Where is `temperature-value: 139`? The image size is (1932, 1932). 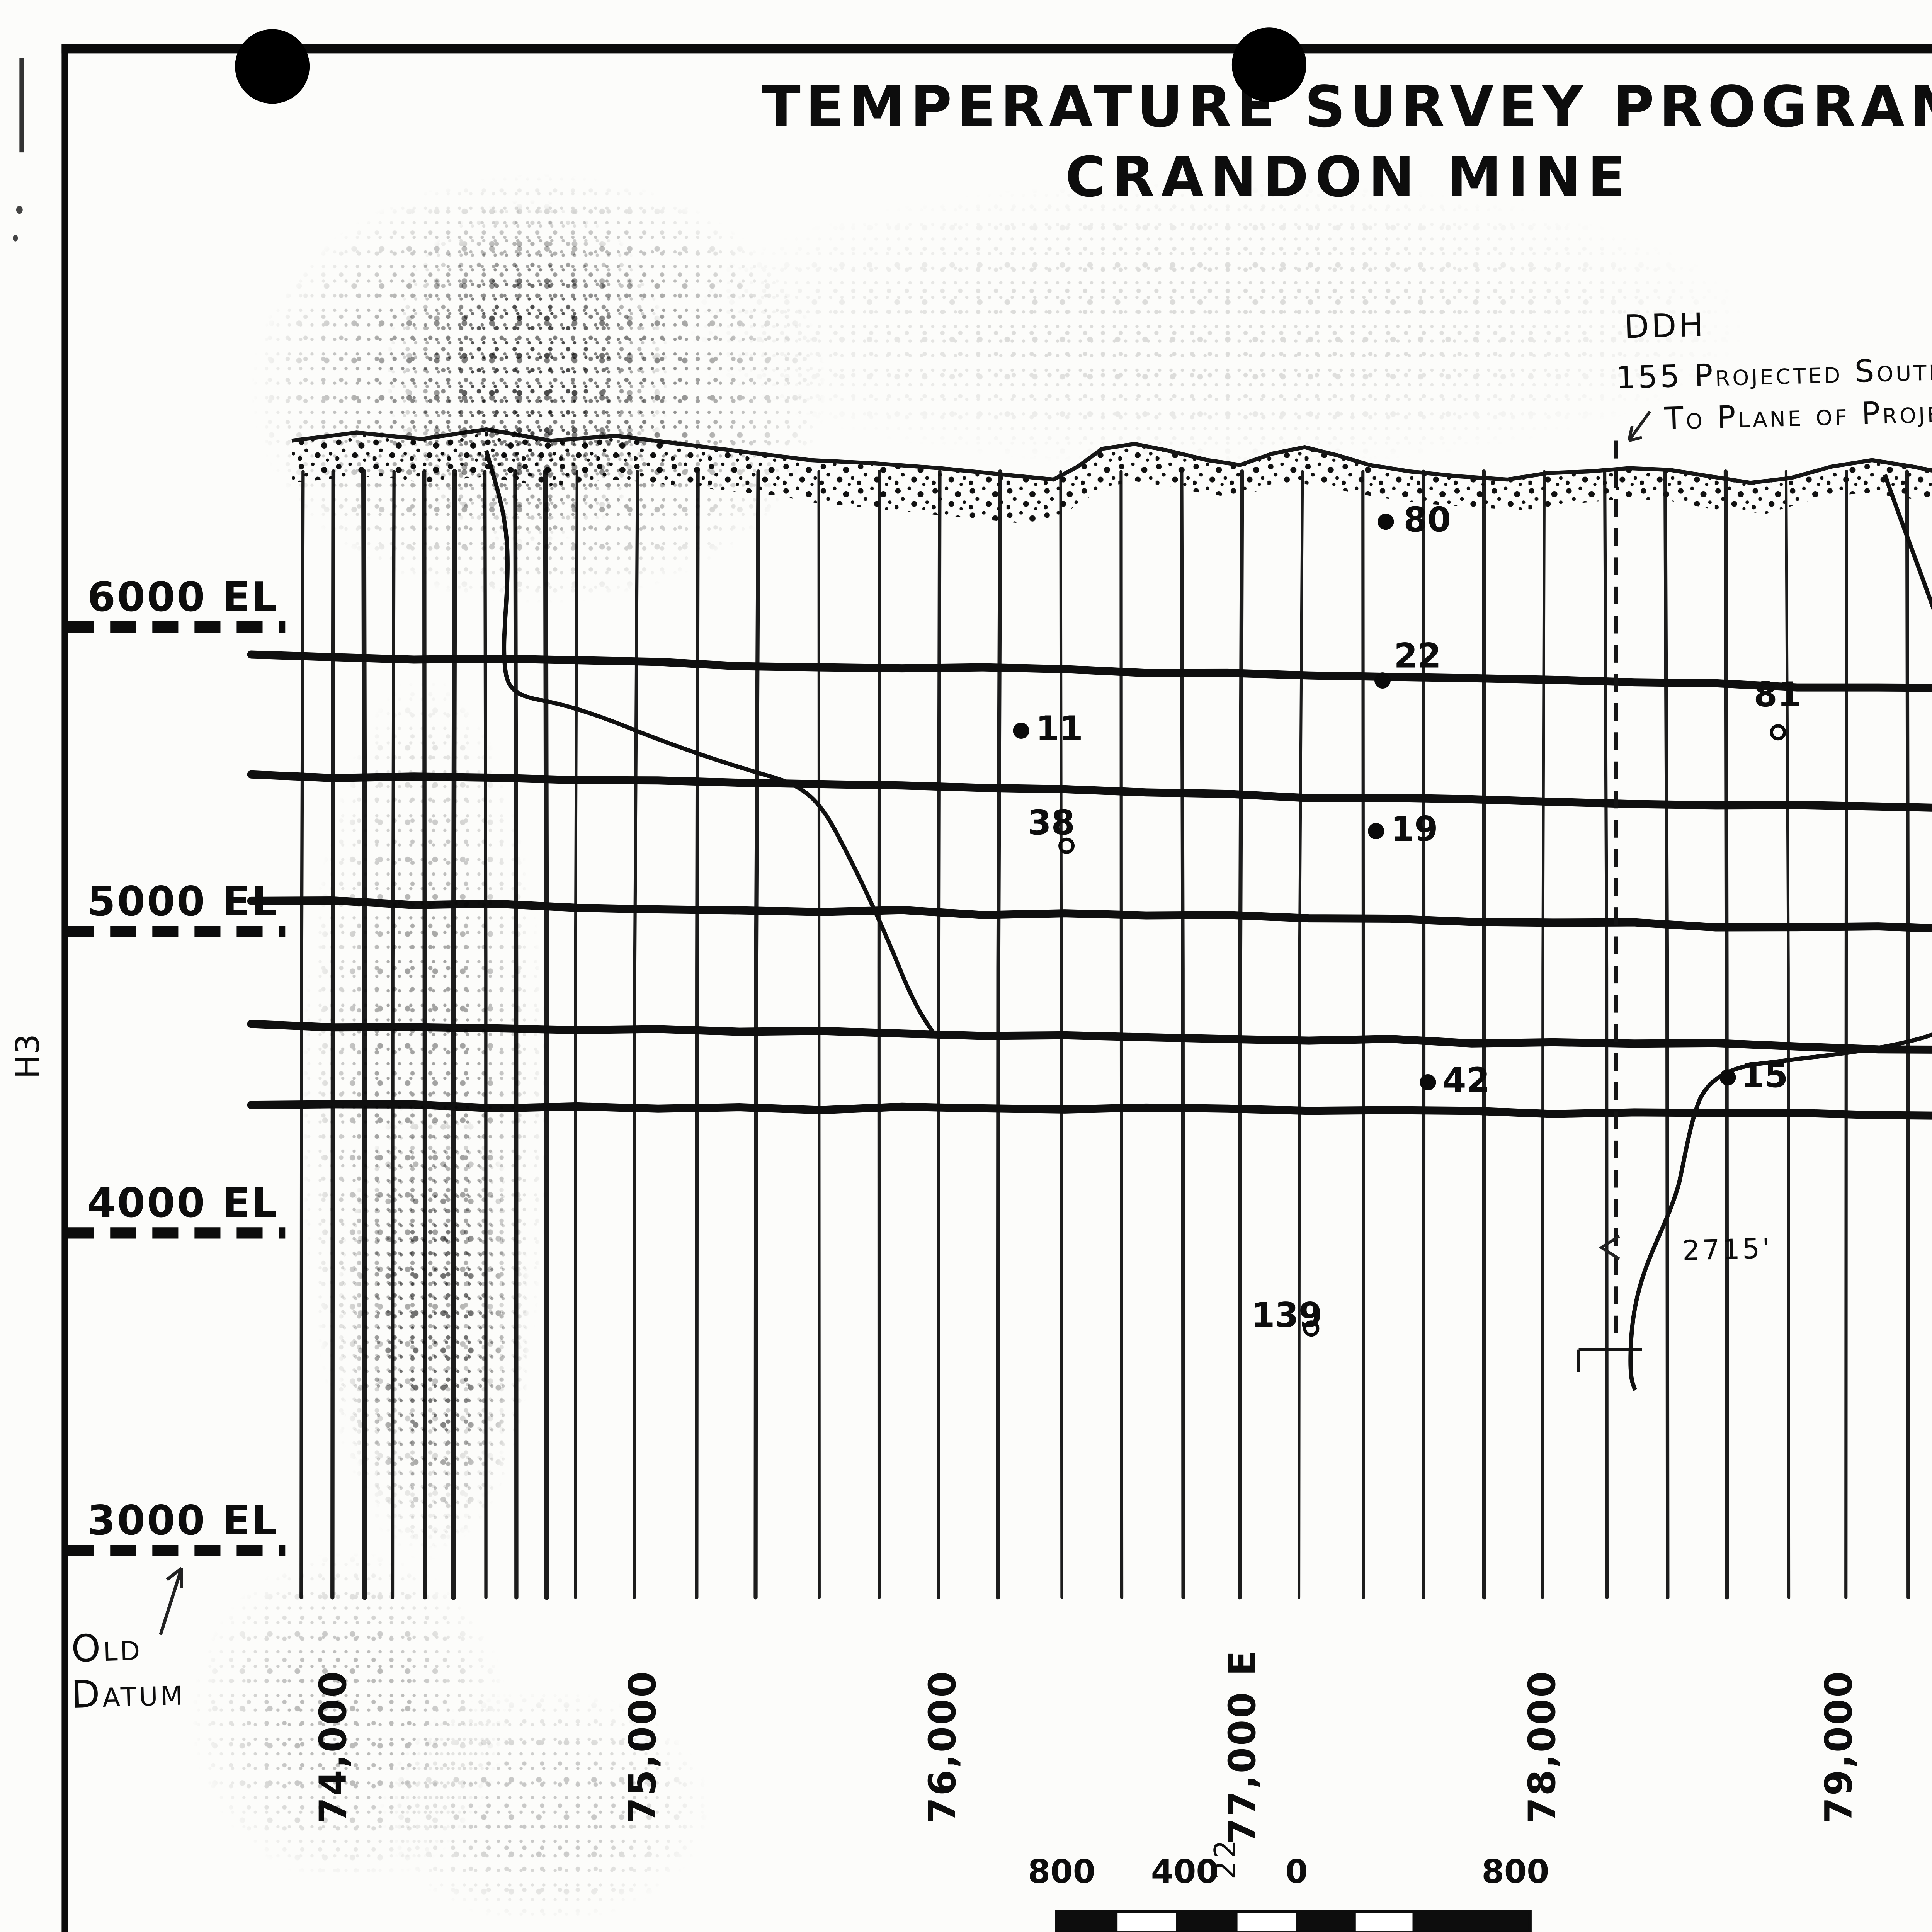
temperature-value: 139 is located at coordinates (1287, 1315).